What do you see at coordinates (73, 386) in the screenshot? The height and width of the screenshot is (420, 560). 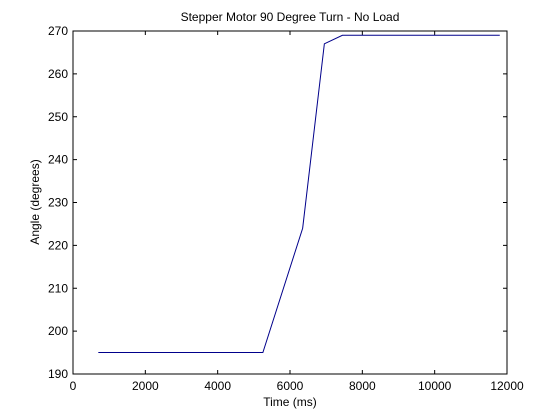 I see `x-tick-label: 0` at bounding box center [73, 386].